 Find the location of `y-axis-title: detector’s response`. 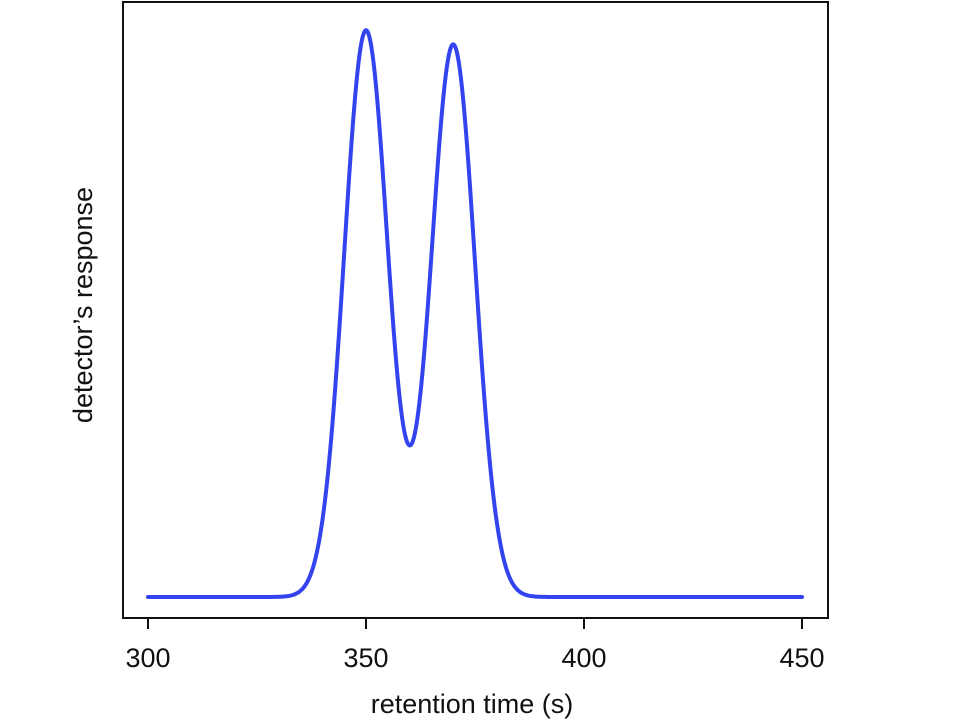

y-axis-title: detector’s response is located at coordinates (83, 305).